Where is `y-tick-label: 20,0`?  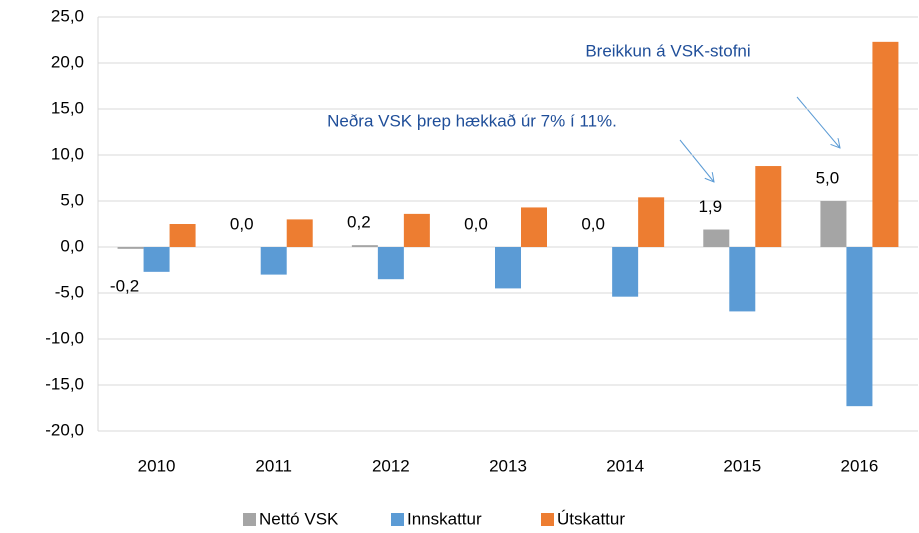 y-tick-label: 20,0 is located at coordinates (67, 61).